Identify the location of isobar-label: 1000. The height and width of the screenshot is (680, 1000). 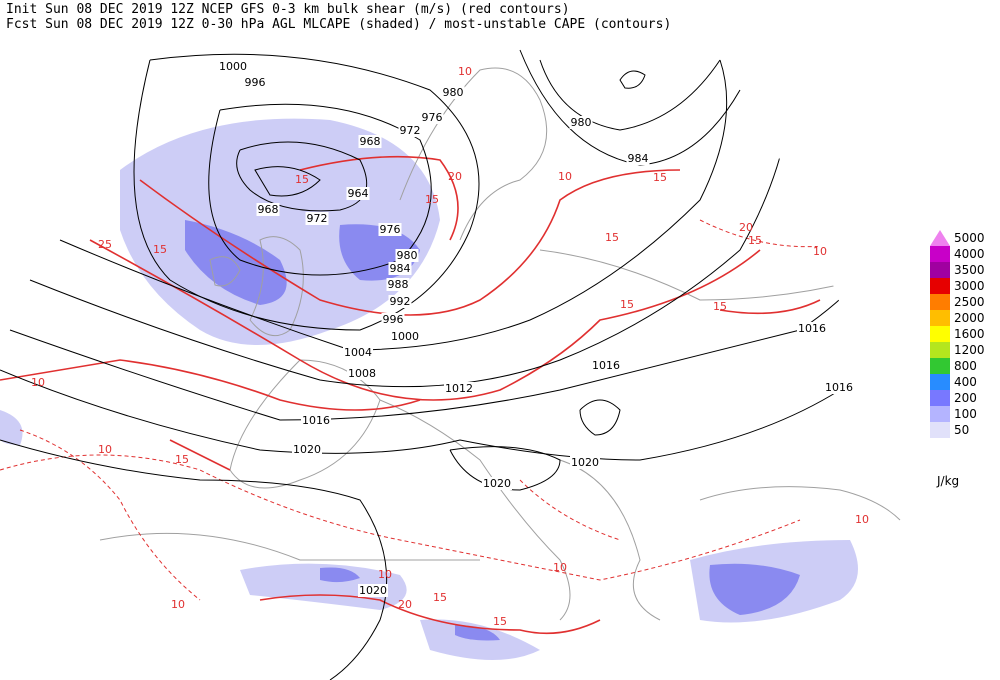
(405, 336).